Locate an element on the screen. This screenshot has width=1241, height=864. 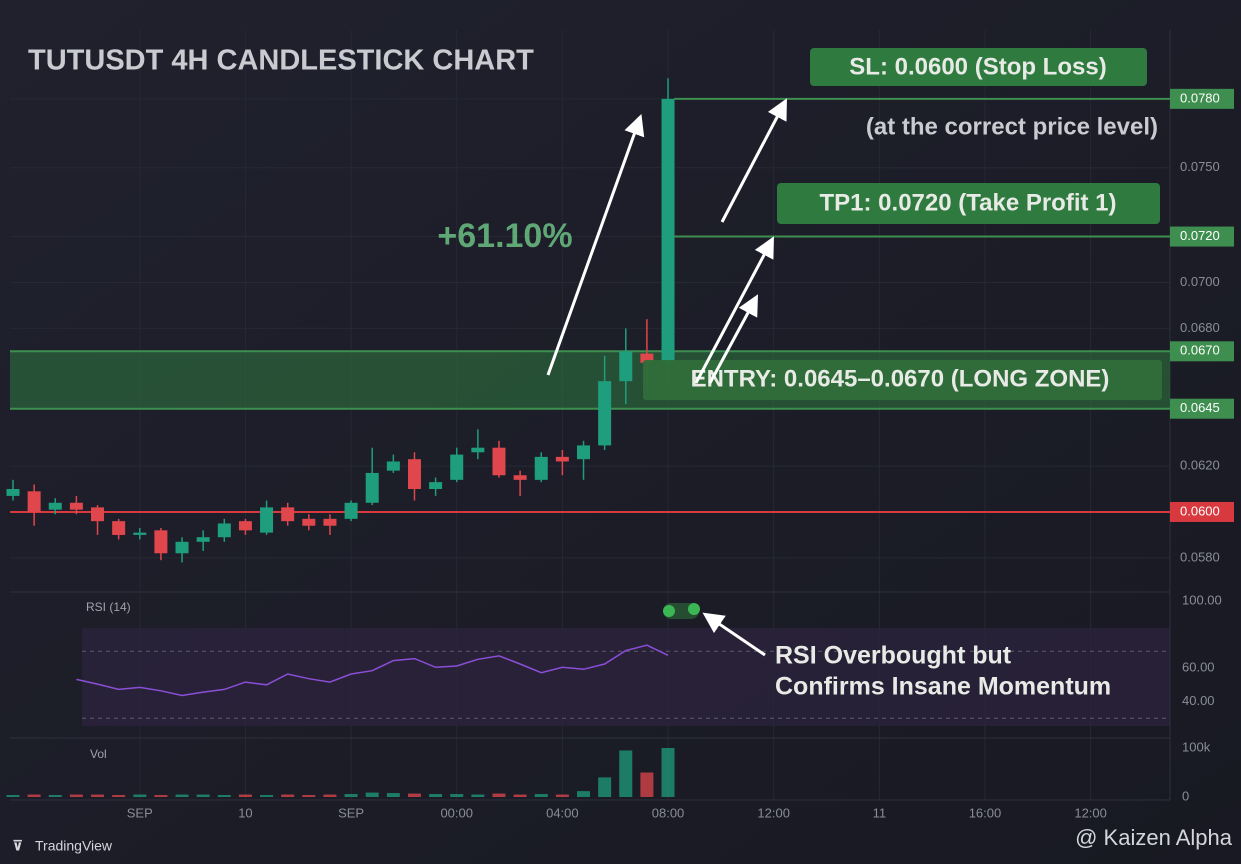
sl-box is located at coordinates (978, 67).